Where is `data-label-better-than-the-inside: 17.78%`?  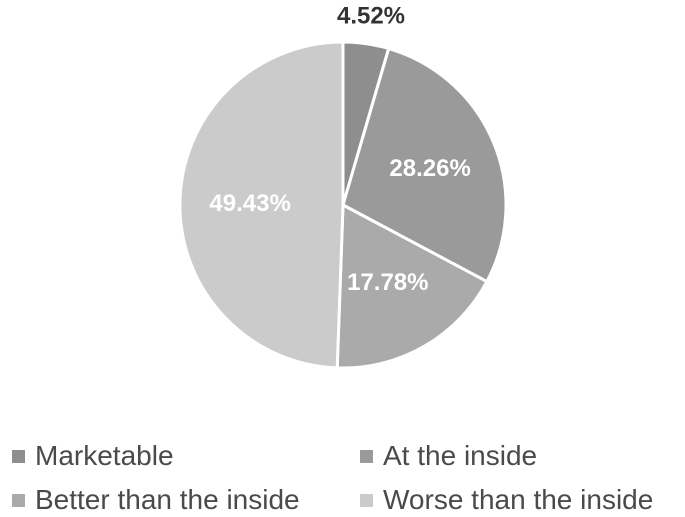 data-label-better-than-the-inside: 17.78% is located at coordinates (387, 282).